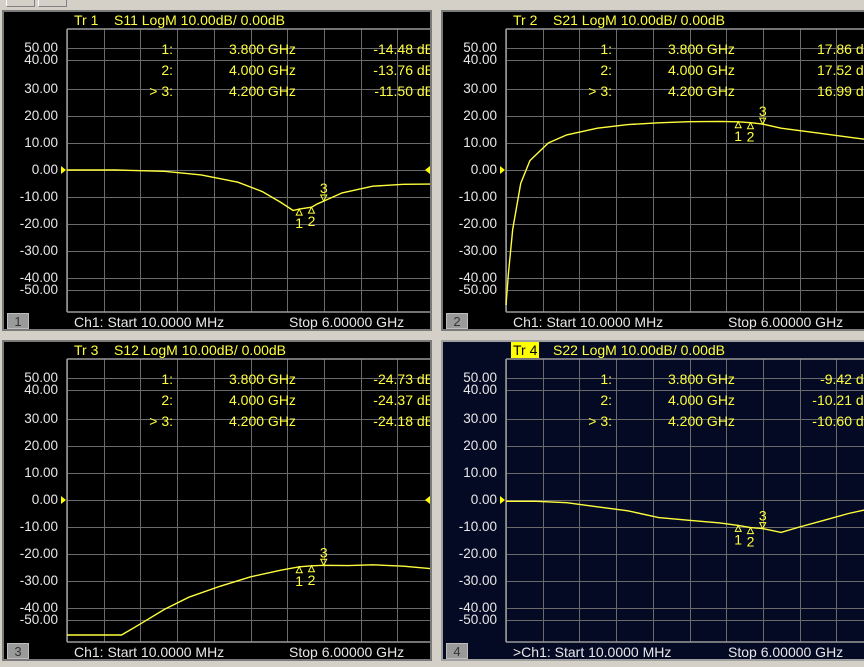  Describe the element at coordinates (838, 400) in the screenshot. I see `marker-value: -10.21 dB` at that location.